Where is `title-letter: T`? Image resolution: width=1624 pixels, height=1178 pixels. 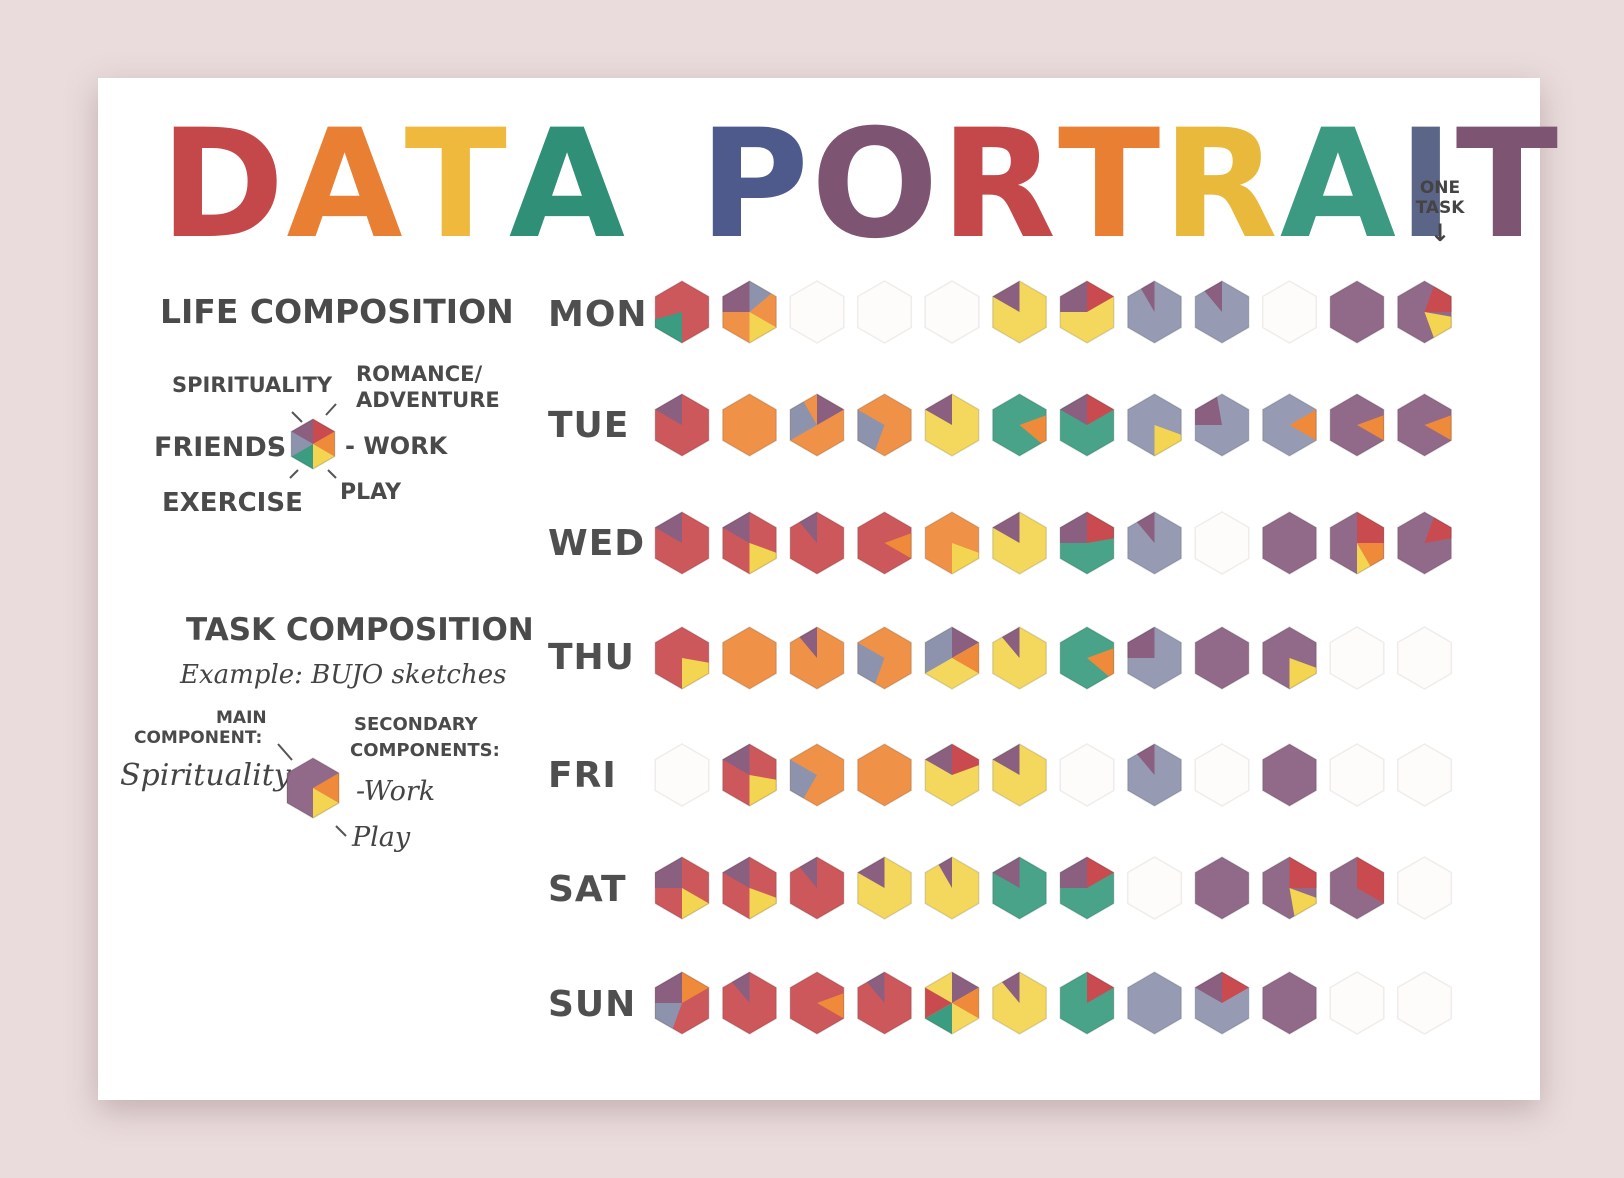 title-letter: T is located at coordinates (1110, 185).